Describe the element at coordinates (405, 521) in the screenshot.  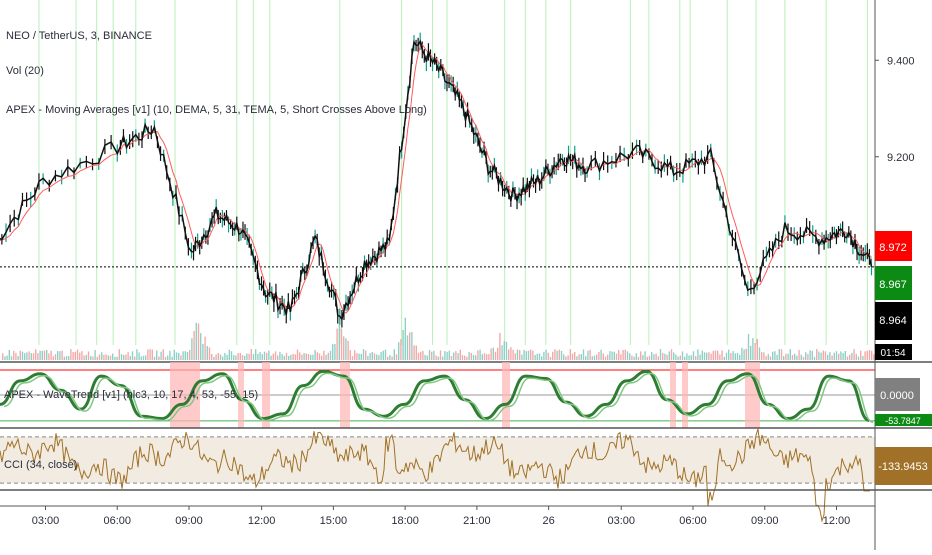
I see `time-tick-label: 18:00` at that location.